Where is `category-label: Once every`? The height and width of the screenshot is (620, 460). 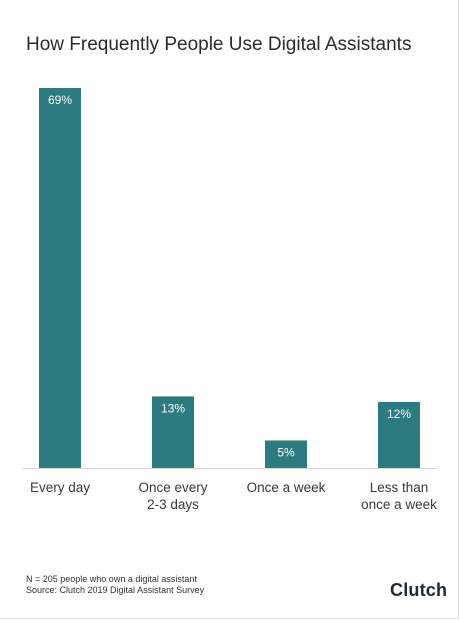
category-label: Once every is located at coordinates (172, 487).